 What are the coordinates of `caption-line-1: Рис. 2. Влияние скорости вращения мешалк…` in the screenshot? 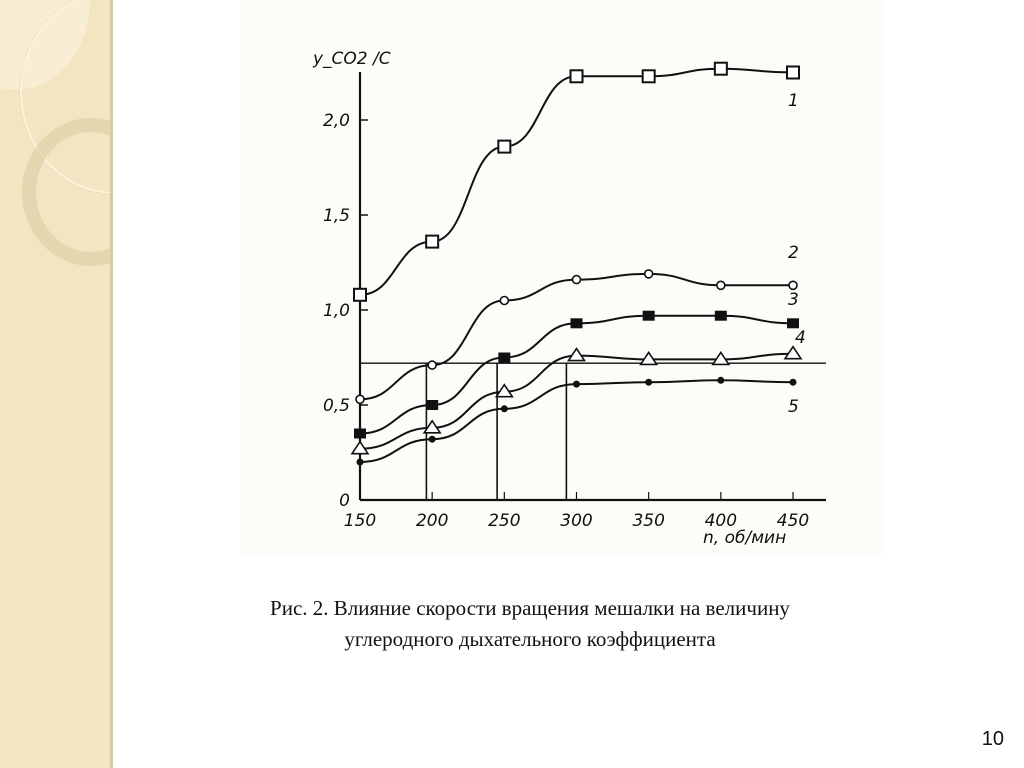 It's located at (530, 608).